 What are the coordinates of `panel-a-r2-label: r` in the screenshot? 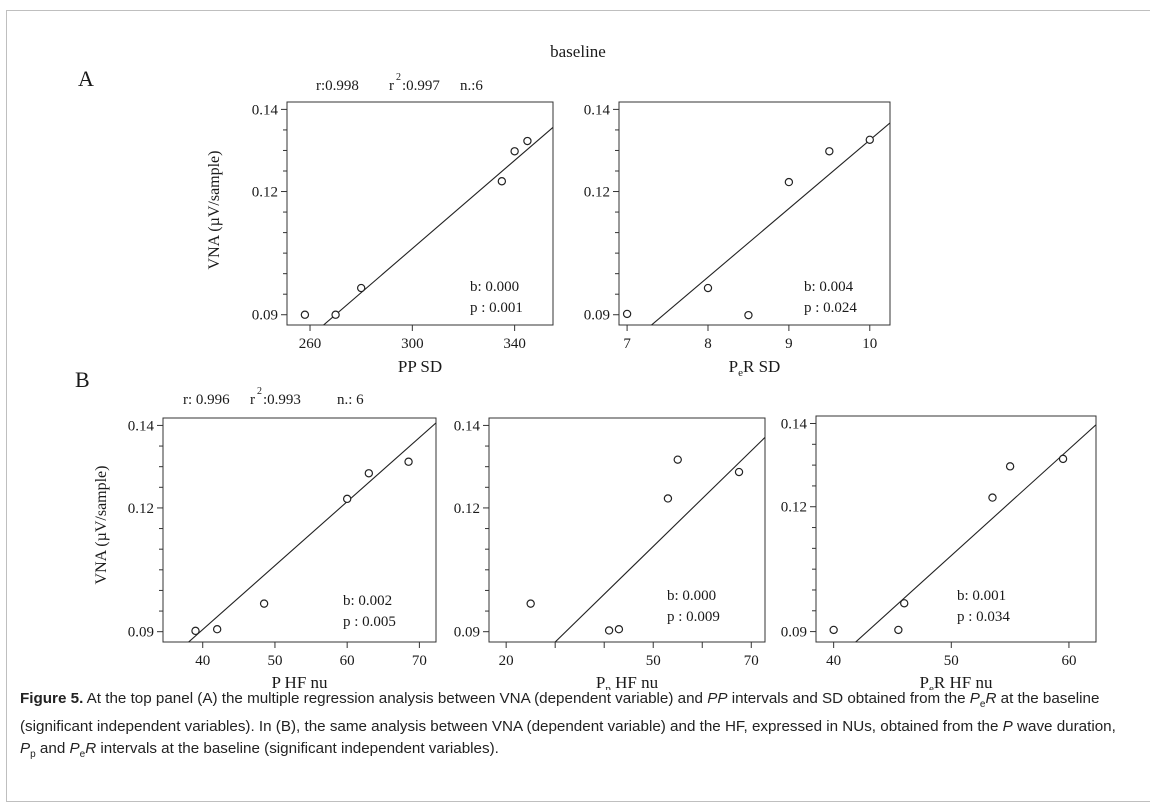 It's located at (391, 86).